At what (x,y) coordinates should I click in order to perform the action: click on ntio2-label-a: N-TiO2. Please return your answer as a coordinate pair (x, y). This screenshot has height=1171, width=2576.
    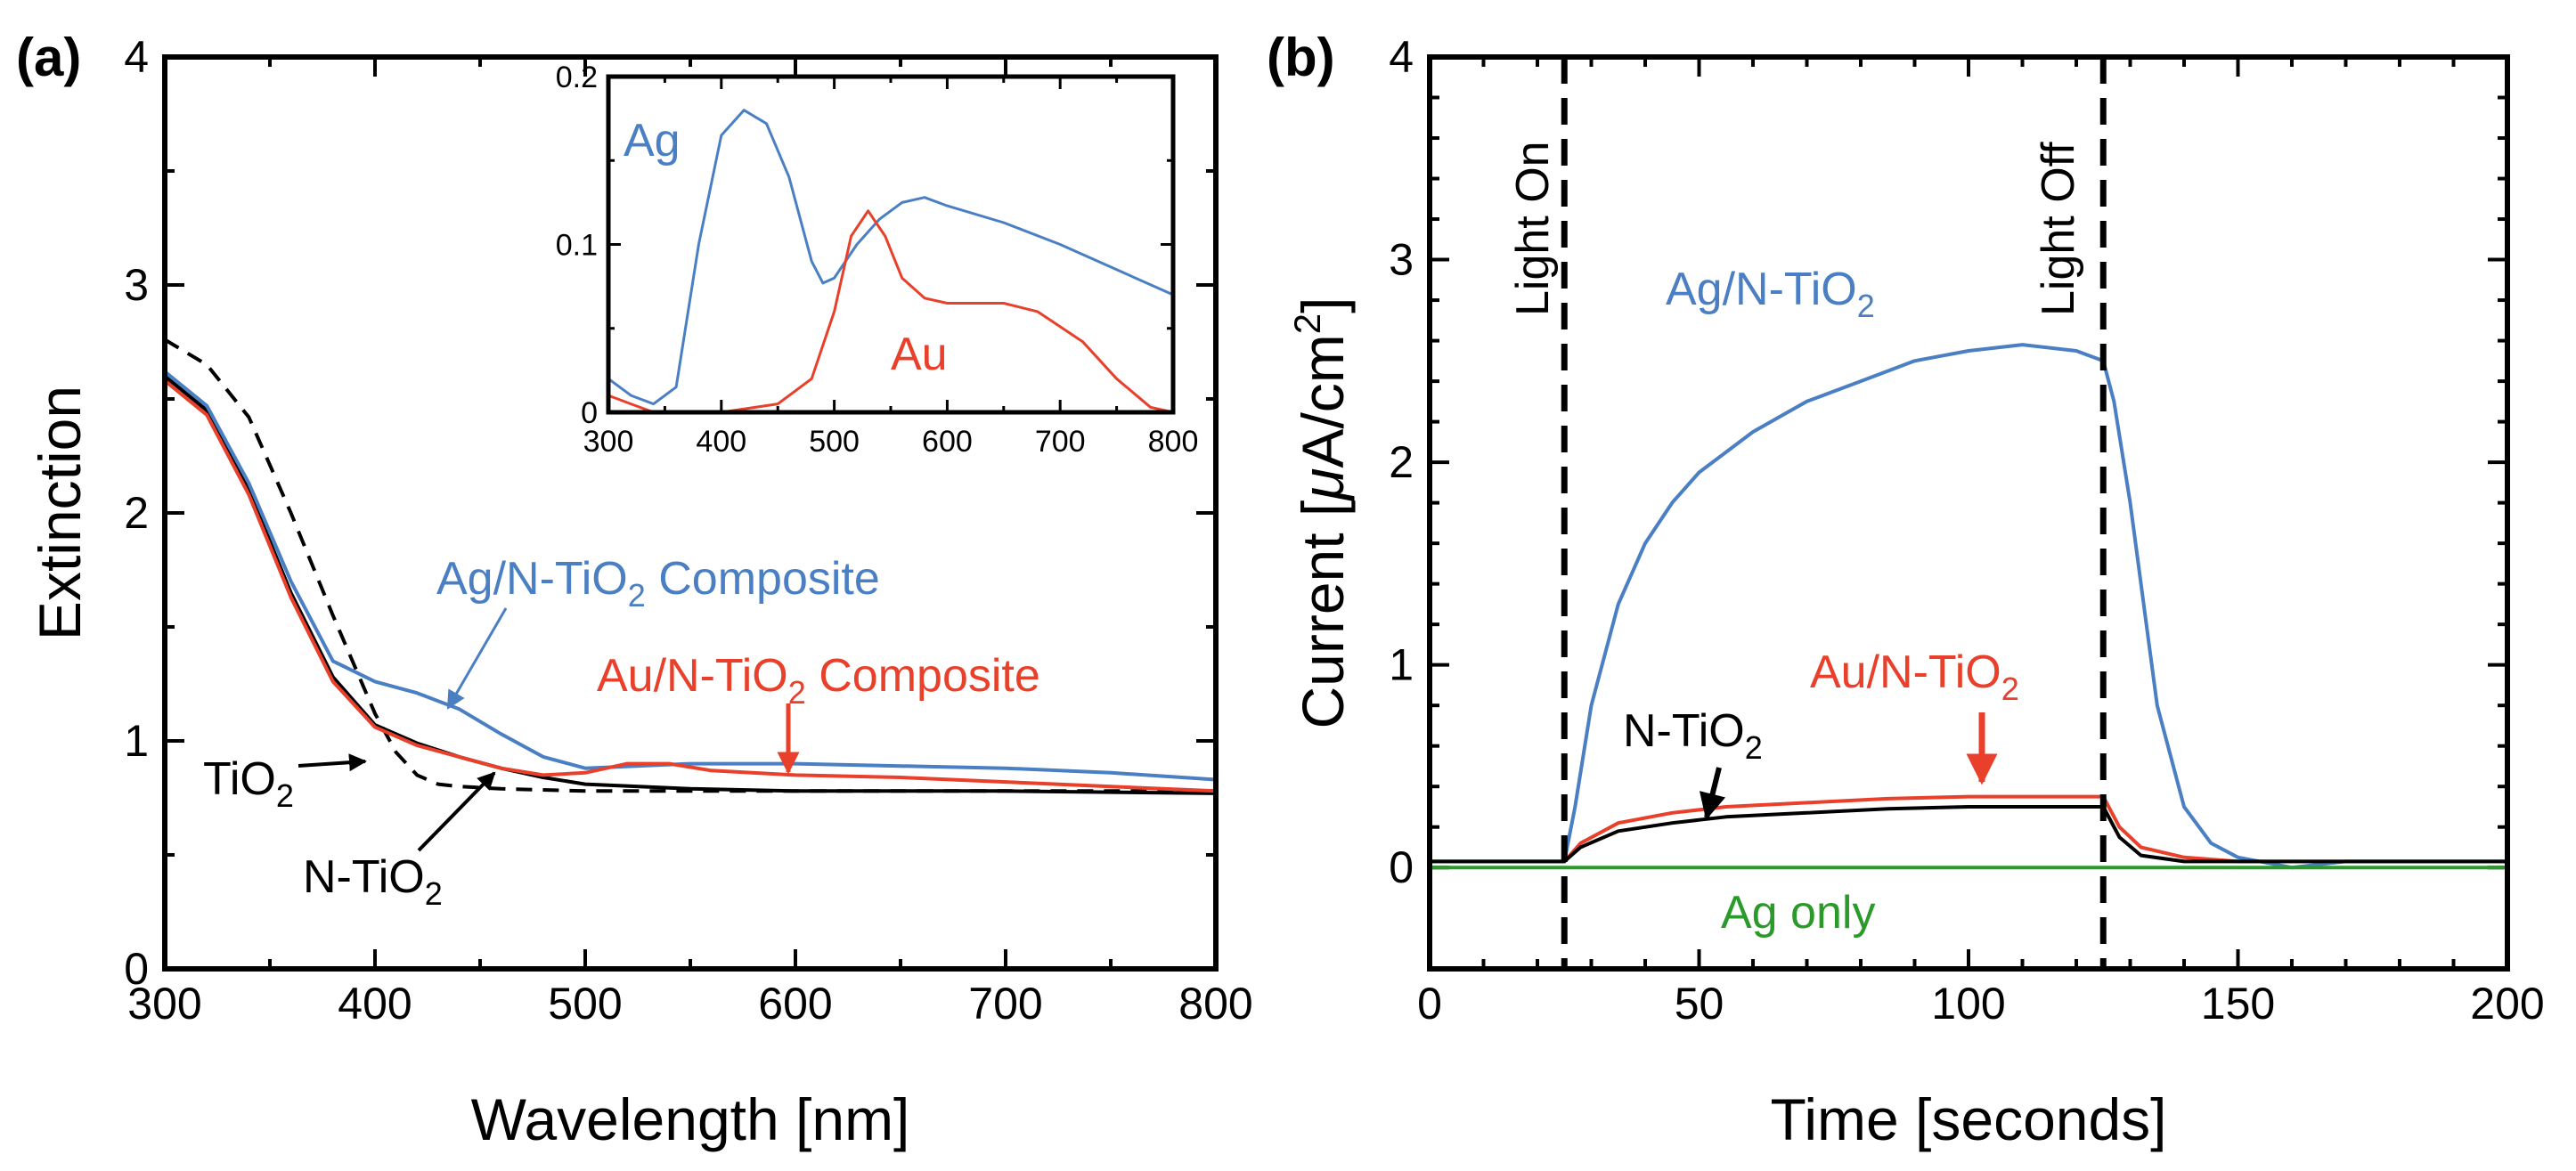
    Looking at the image, I should click on (373, 881).